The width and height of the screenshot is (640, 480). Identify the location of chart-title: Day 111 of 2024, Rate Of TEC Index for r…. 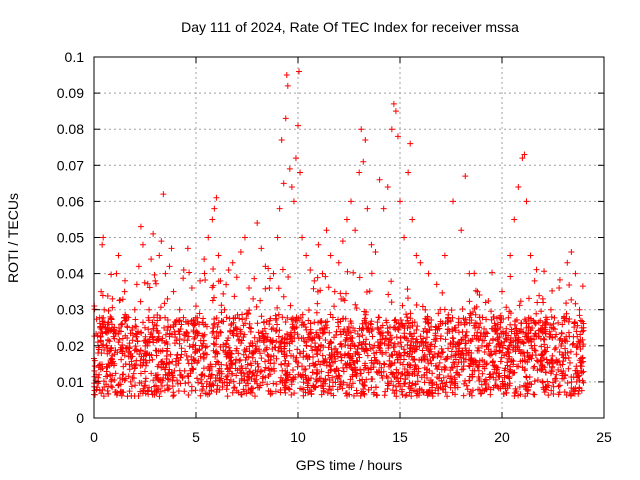
(350, 27).